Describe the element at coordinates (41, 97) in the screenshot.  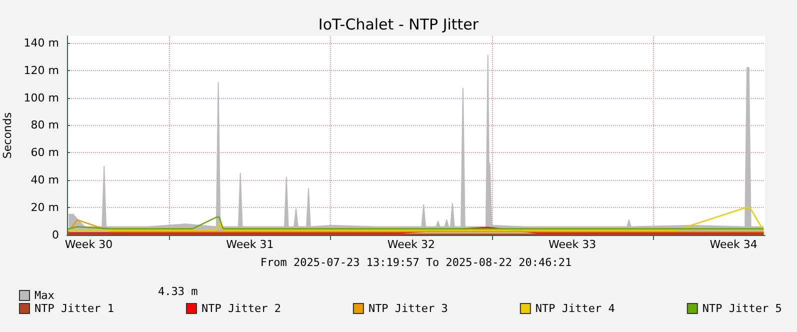
I see `y-tick-label: 100 m` at that location.